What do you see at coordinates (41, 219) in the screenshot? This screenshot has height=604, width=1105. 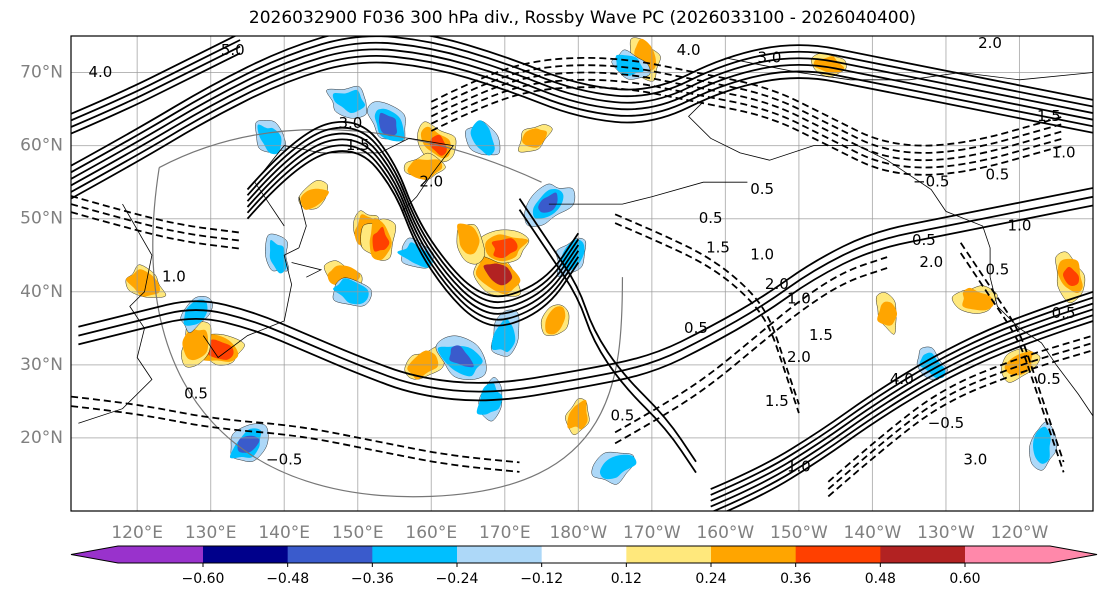 I see `lat-tick-label: 50°N` at bounding box center [41, 219].